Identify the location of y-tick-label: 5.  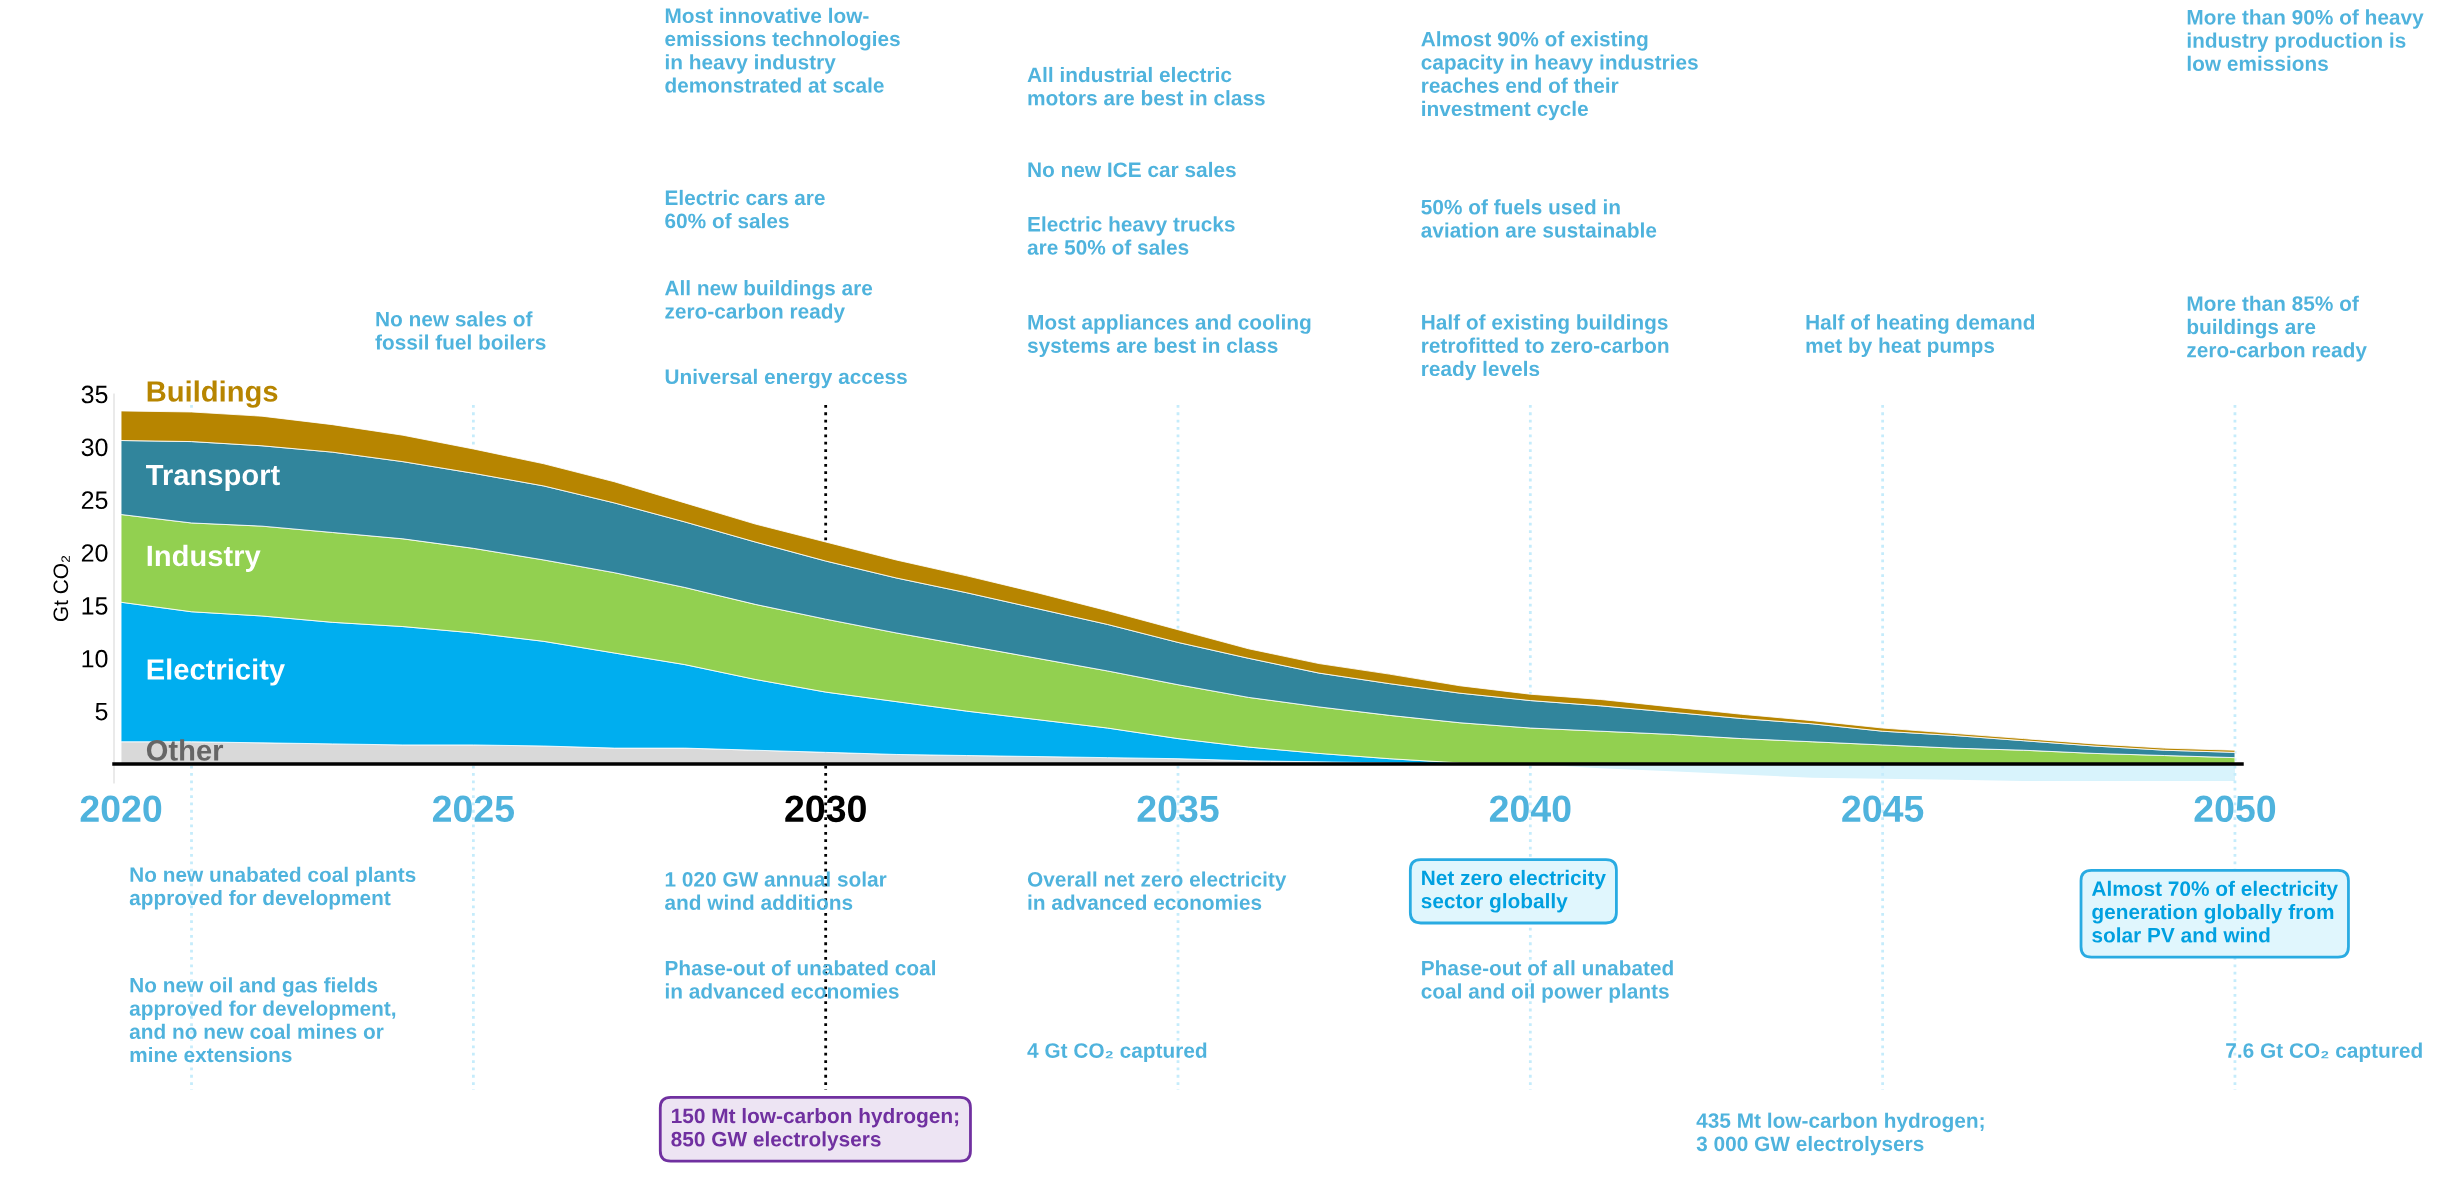
(101, 711).